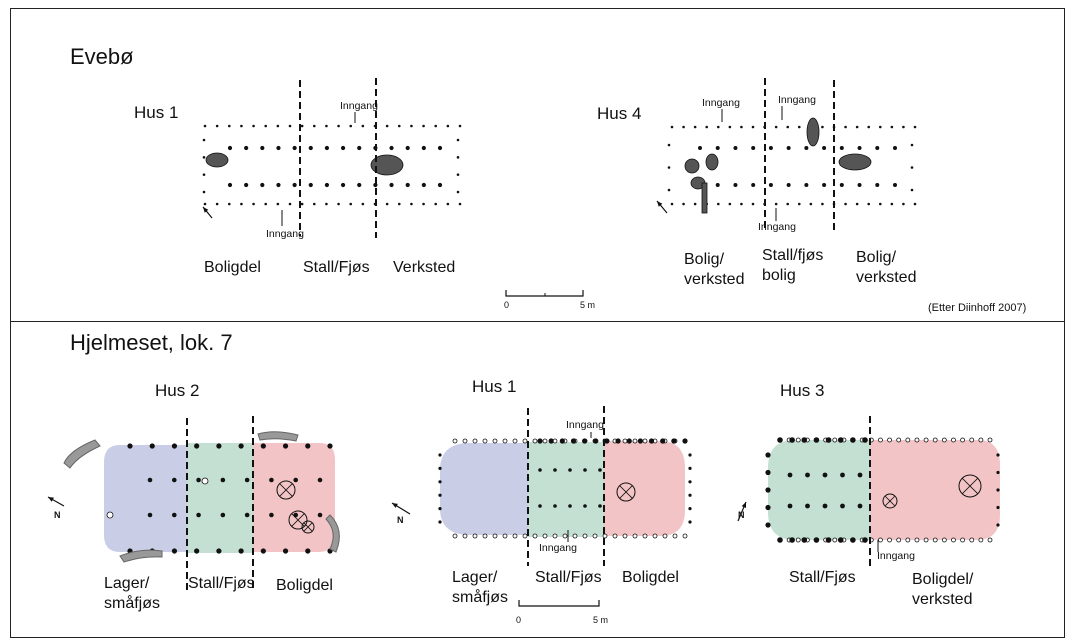 This screenshot has width=1076, height=643. What do you see at coordinates (793, 265) in the screenshot?
I see `zone-label-stall-fjos-bolig: Stall/fjøs bolig` at bounding box center [793, 265].